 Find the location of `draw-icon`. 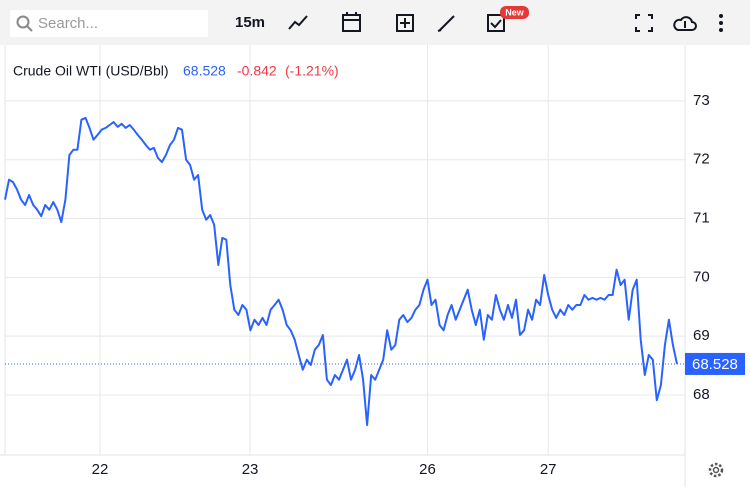

draw-icon is located at coordinates (446, 23).